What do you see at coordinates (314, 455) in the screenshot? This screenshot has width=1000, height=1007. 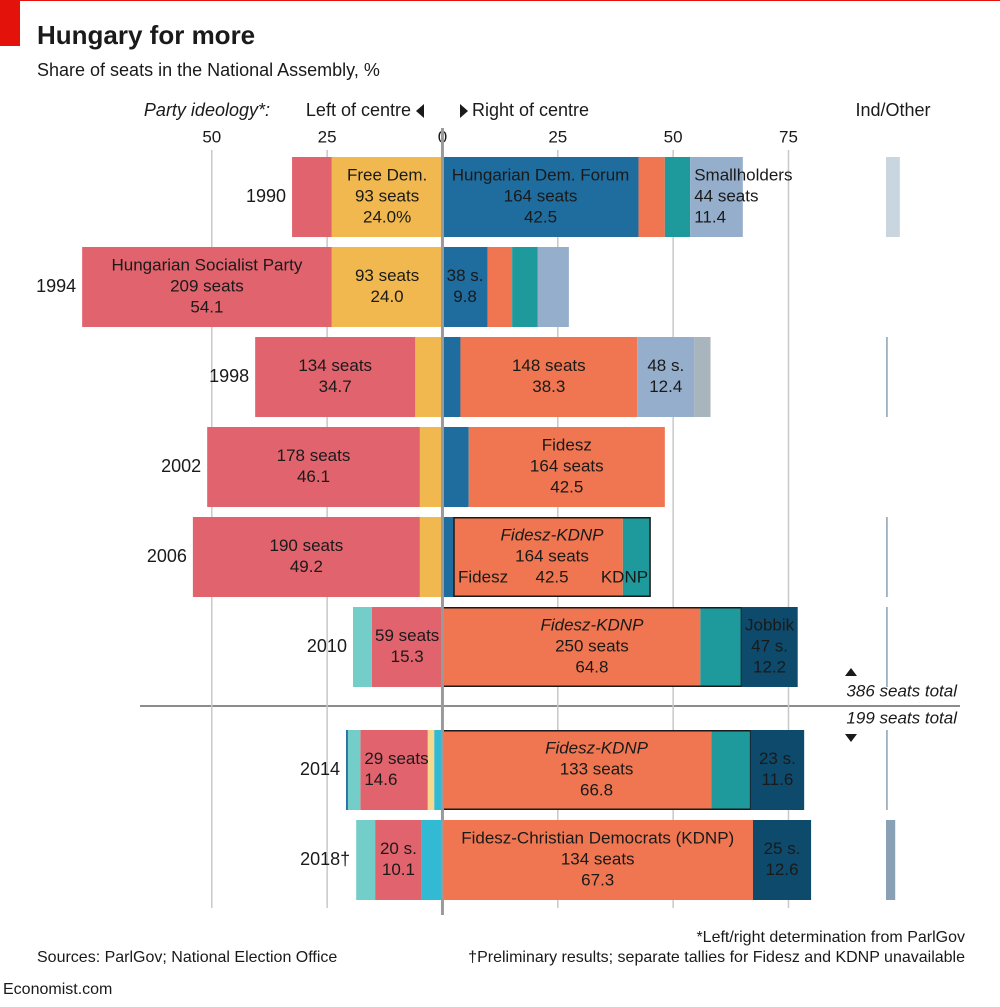 I see `segment-label: 178 seats` at bounding box center [314, 455].